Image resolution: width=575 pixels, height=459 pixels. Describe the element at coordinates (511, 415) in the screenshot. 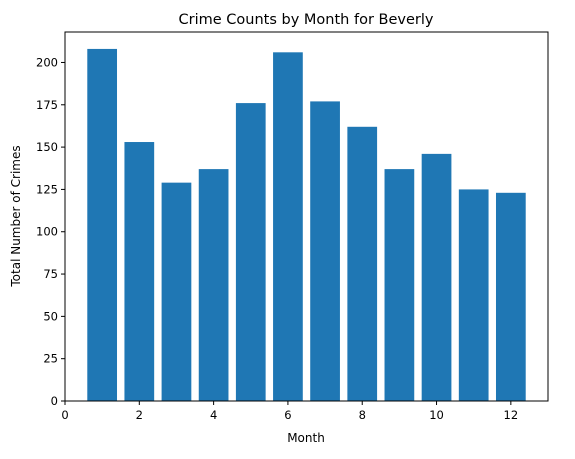

I see `x-tick-label: 12` at that location.